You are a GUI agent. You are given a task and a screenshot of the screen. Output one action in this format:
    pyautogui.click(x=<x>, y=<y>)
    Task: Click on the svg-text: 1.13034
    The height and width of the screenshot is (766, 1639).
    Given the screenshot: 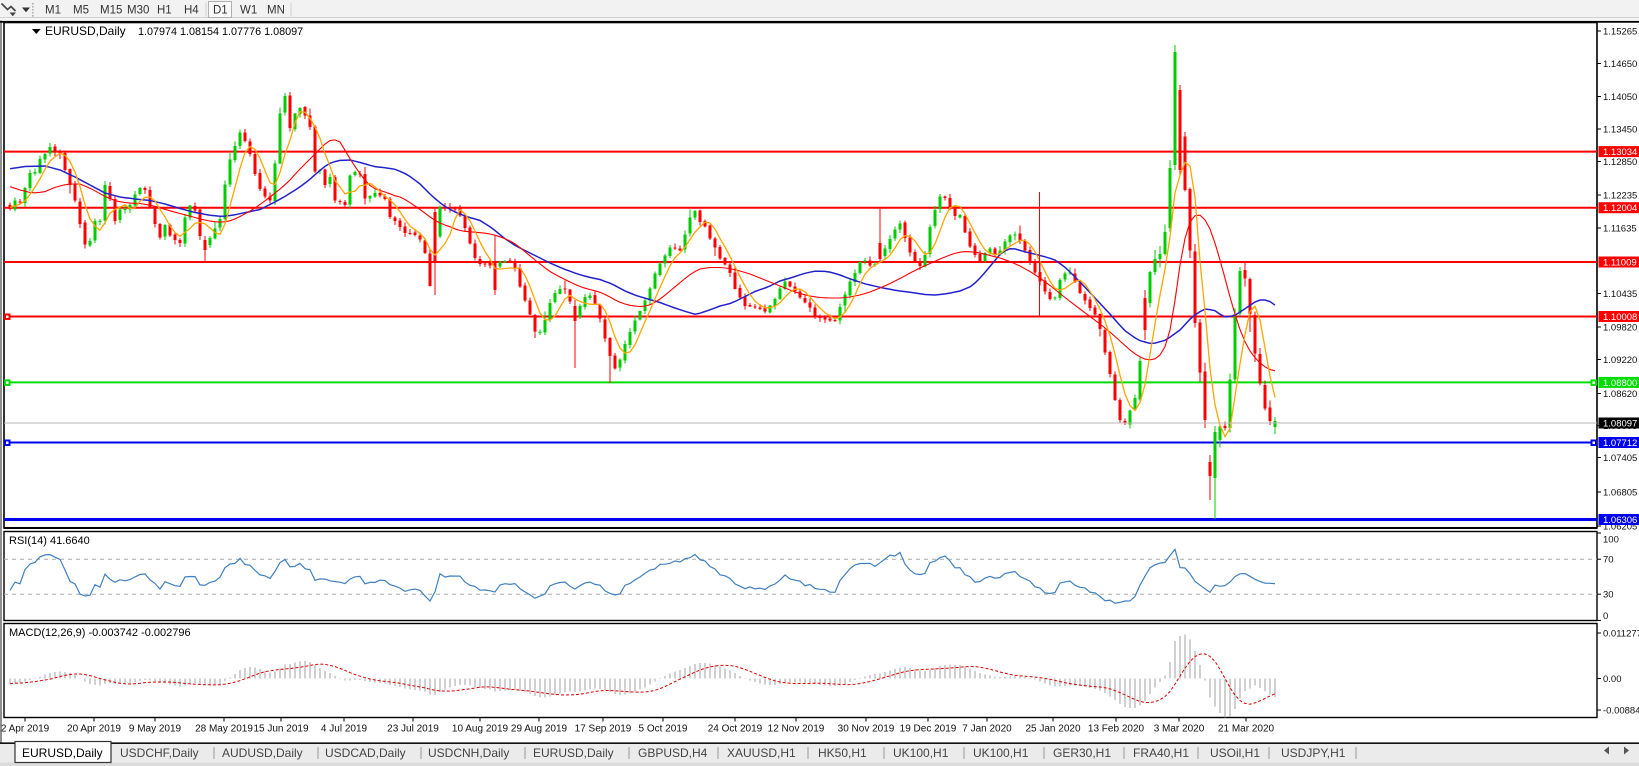 What is the action you would take?
    pyautogui.click(x=1620, y=152)
    